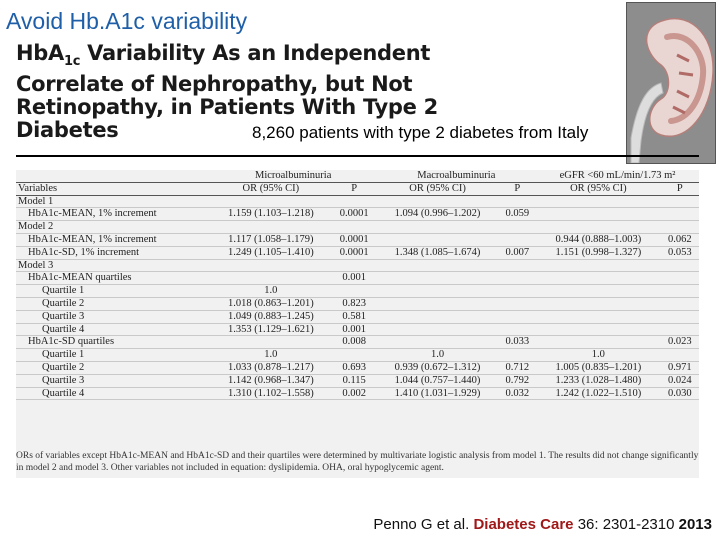  What do you see at coordinates (679, 253) in the screenshot?
I see `cell-p-egfr: 0.053` at bounding box center [679, 253].